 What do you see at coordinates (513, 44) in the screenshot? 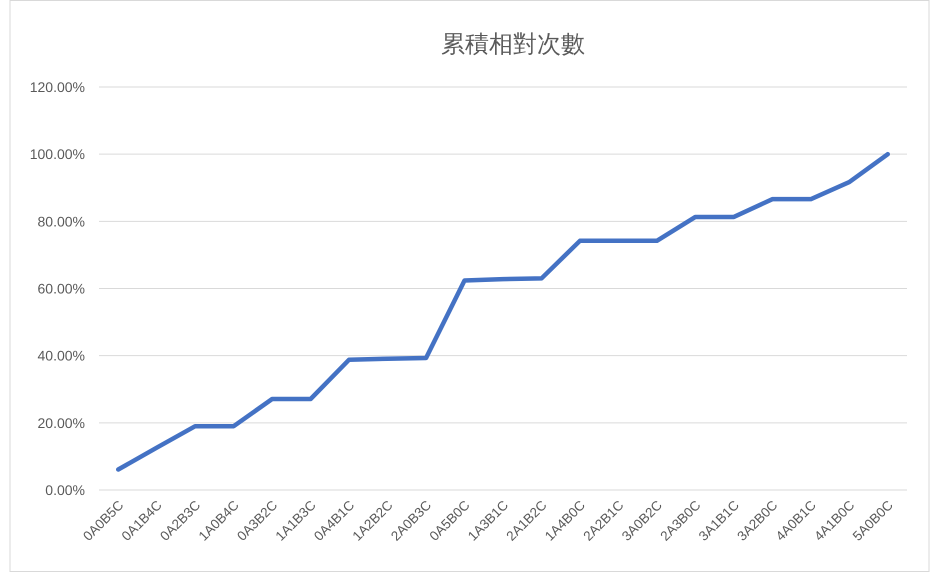
I see `chart-title: 累積相對次數` at bounding box center [513, 44].